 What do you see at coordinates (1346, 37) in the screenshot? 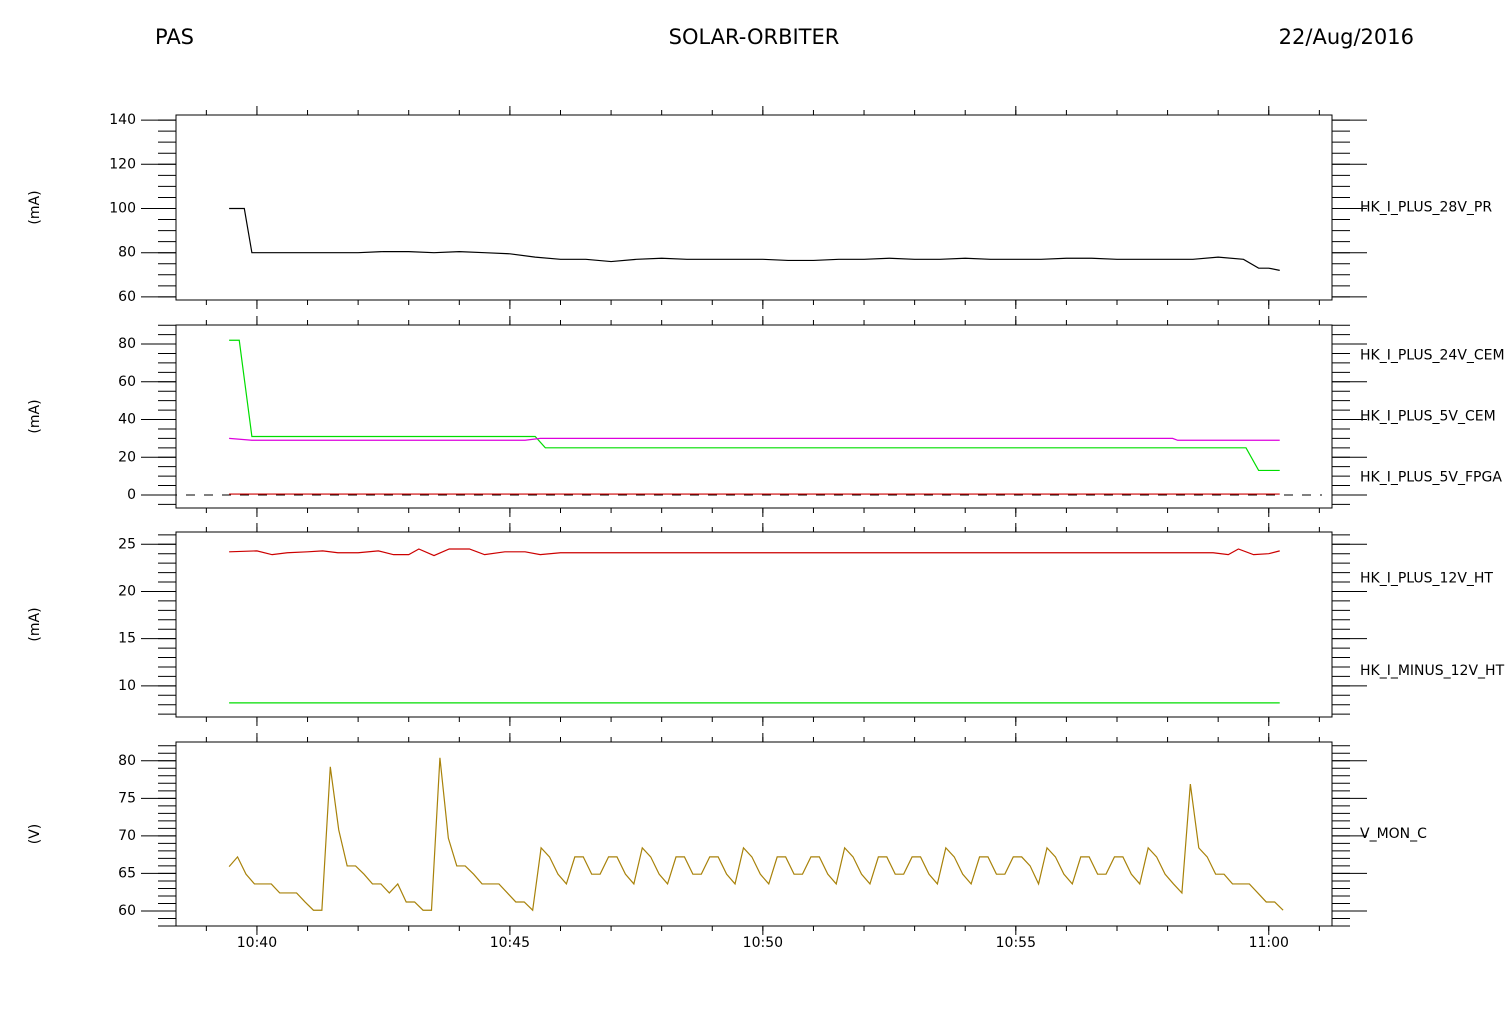
I see `header-date: 22/Aug/2016` at bounding box center [1346, 37].